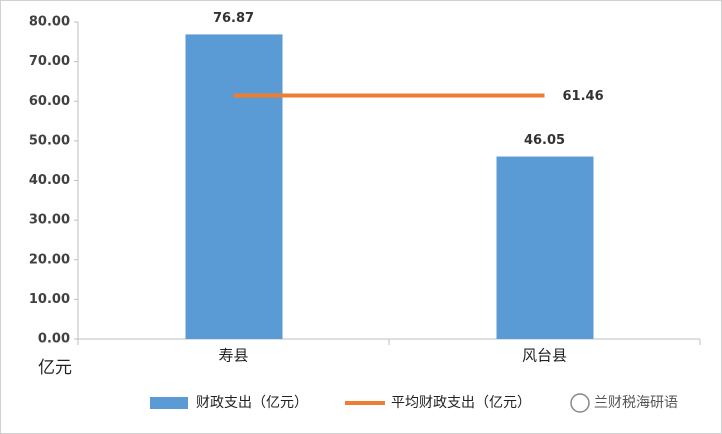  What do you see at coordinates (49, 299) in the screenshot?
I see `y-tick-label: 10.00` at bounding box center [49, 299].